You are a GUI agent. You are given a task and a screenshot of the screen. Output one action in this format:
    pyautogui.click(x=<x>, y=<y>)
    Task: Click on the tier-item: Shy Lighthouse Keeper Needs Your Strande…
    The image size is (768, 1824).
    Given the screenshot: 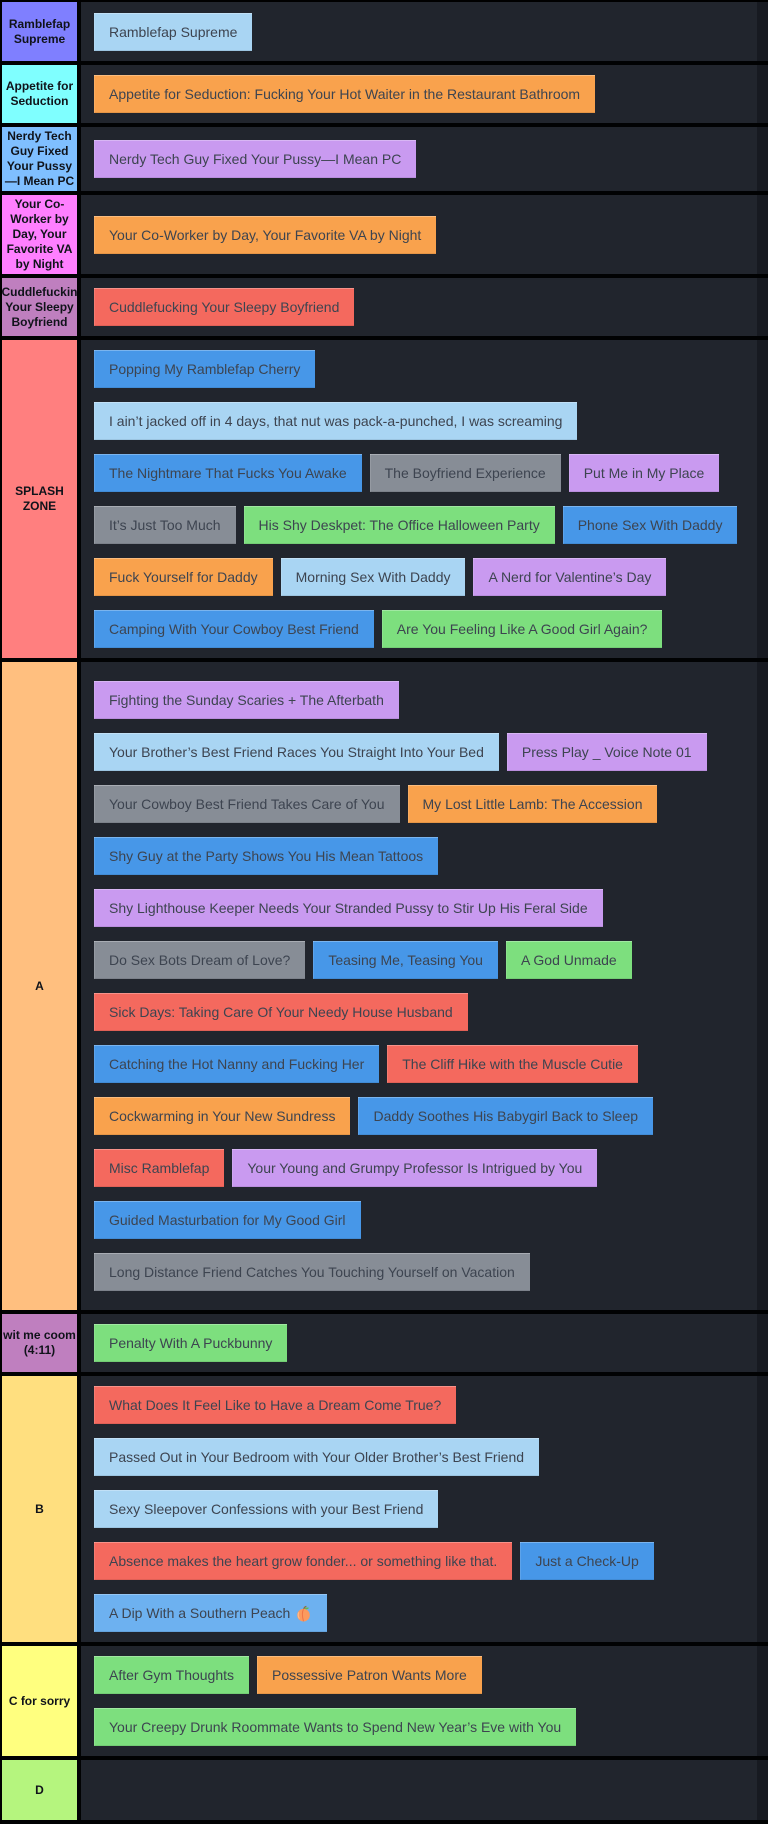 What is the action you would take?
    pyautogui.click(x=348, y=908)
    